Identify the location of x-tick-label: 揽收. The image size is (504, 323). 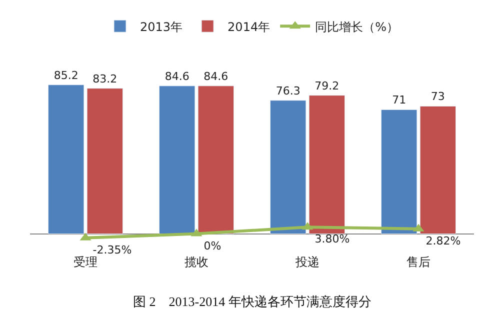
(196, 262).